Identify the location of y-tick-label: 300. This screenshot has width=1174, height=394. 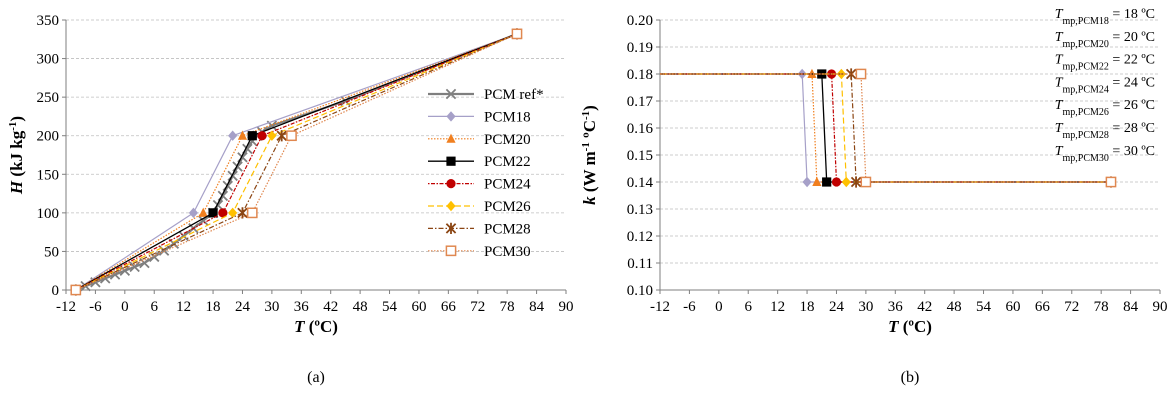
(48, 60).